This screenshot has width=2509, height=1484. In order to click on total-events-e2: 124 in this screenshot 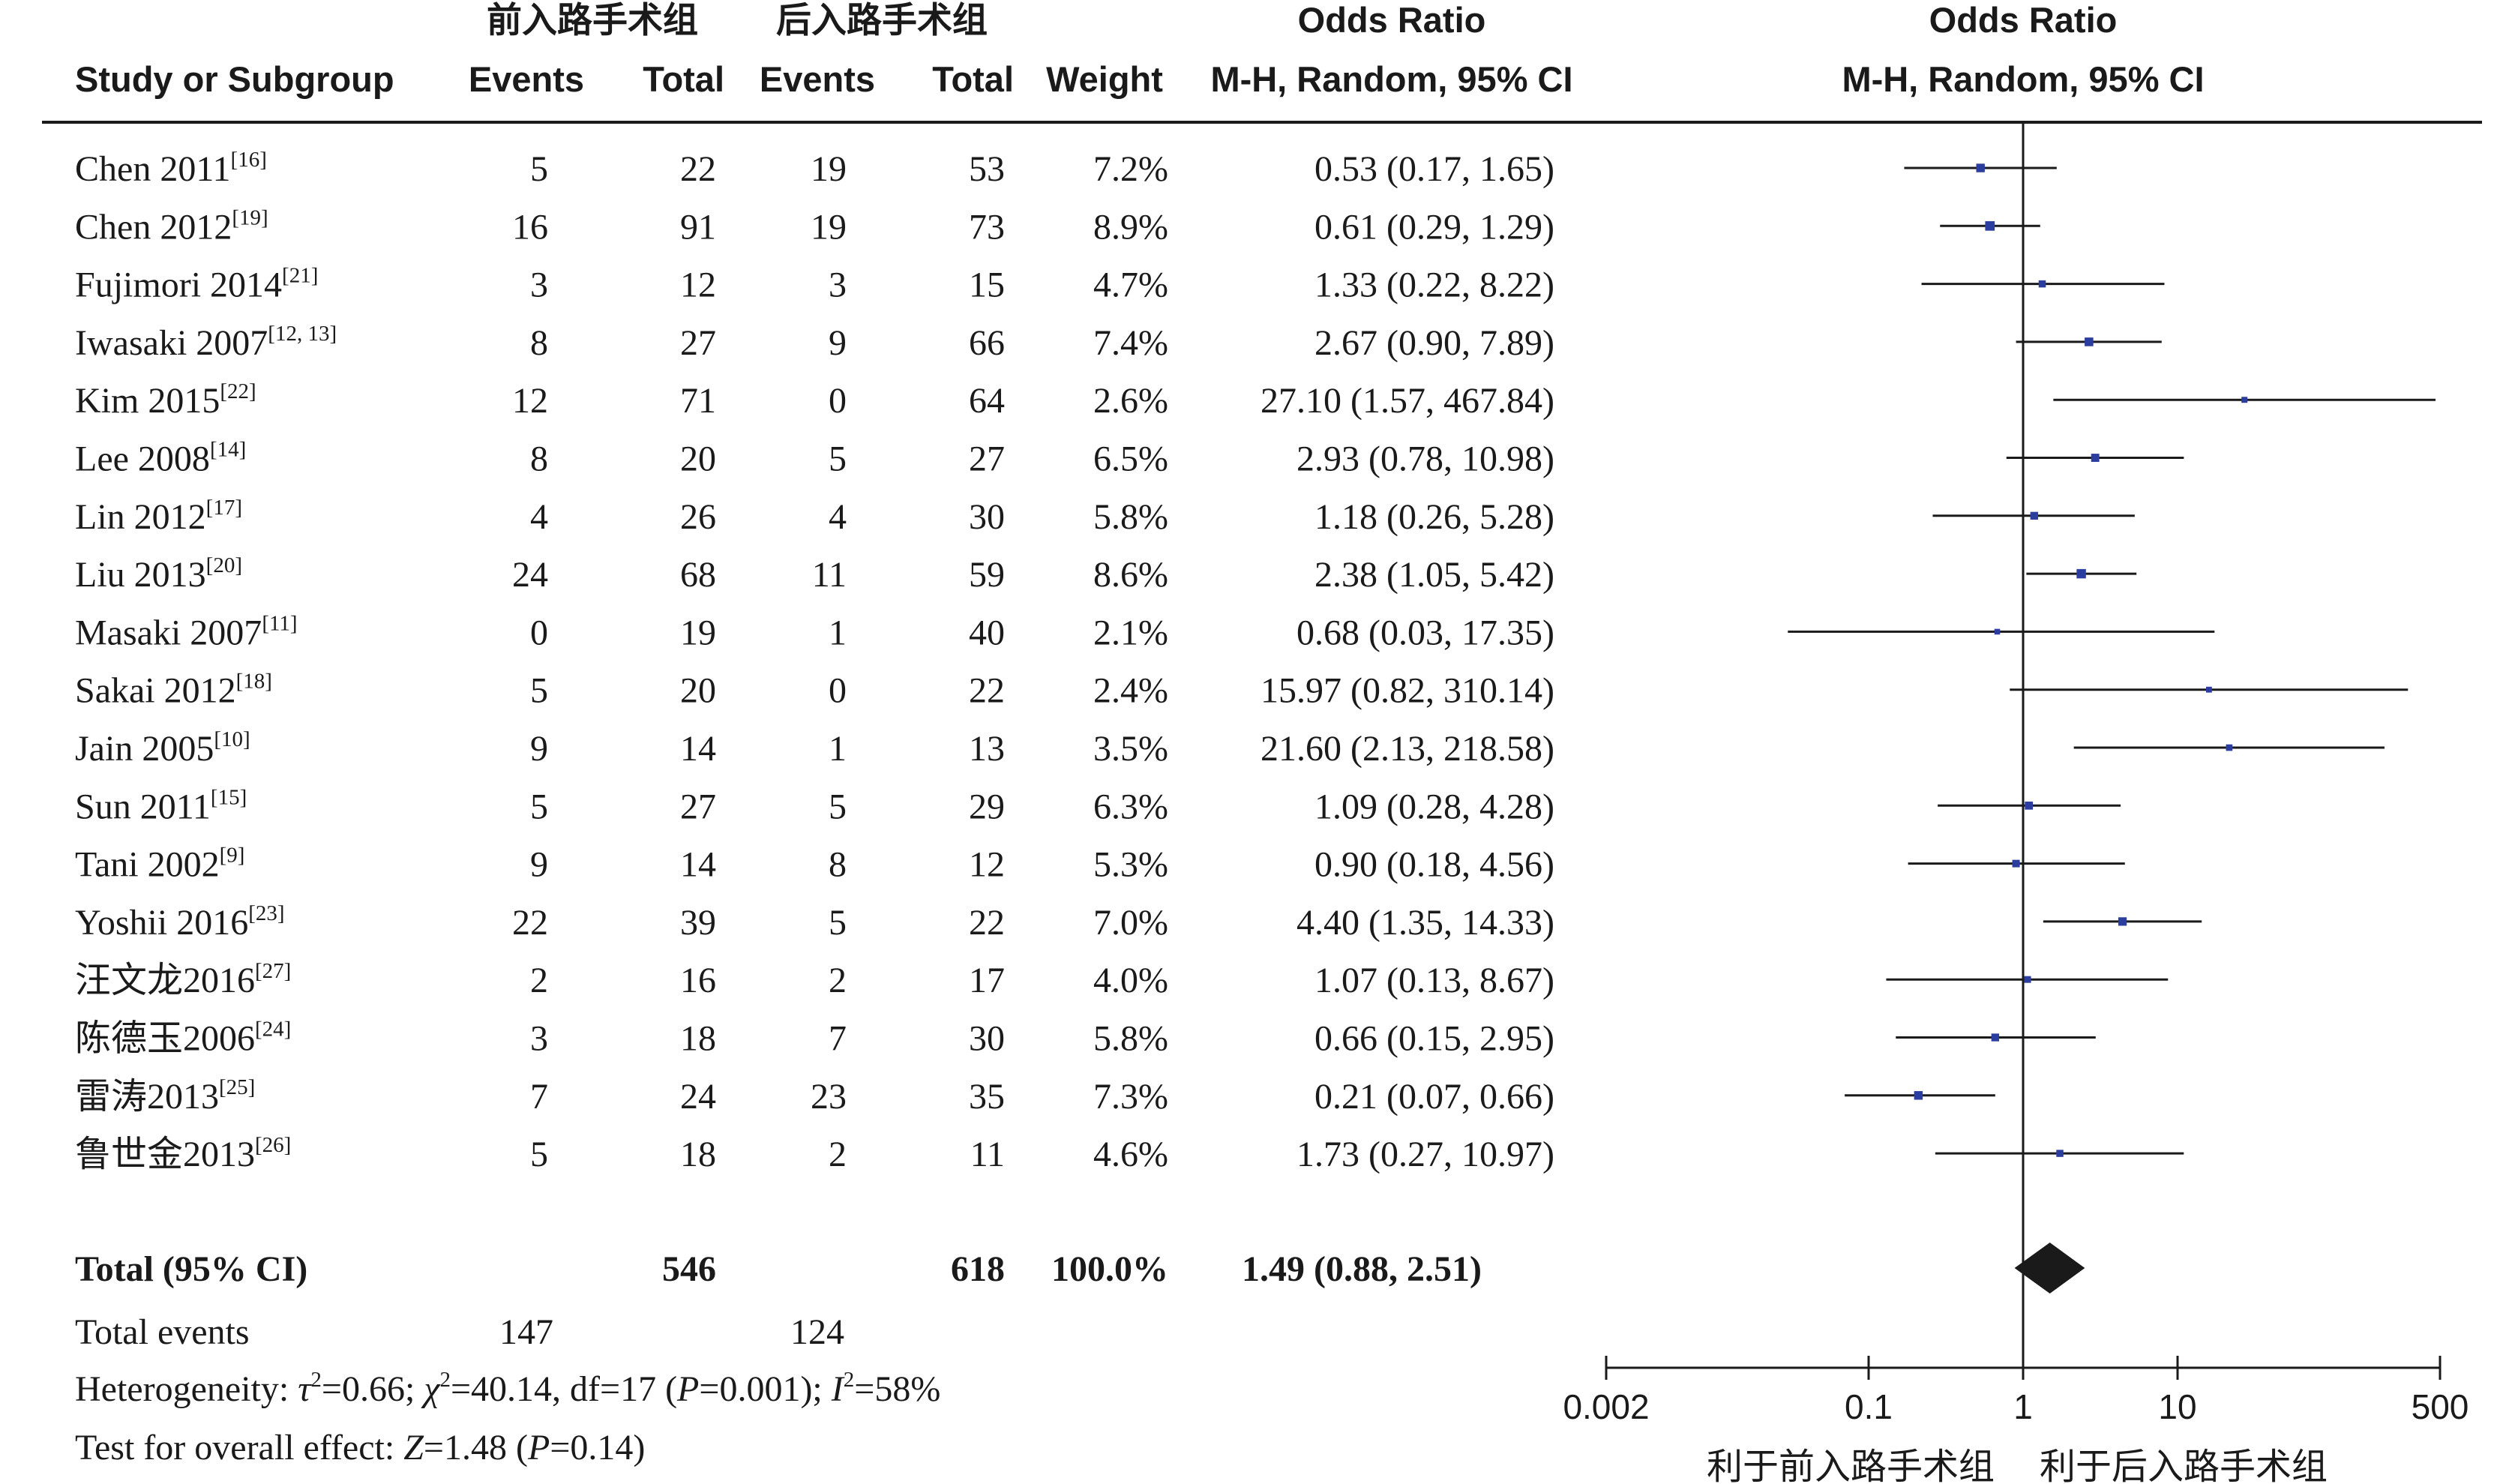, I will do `click(817, 1332)`.